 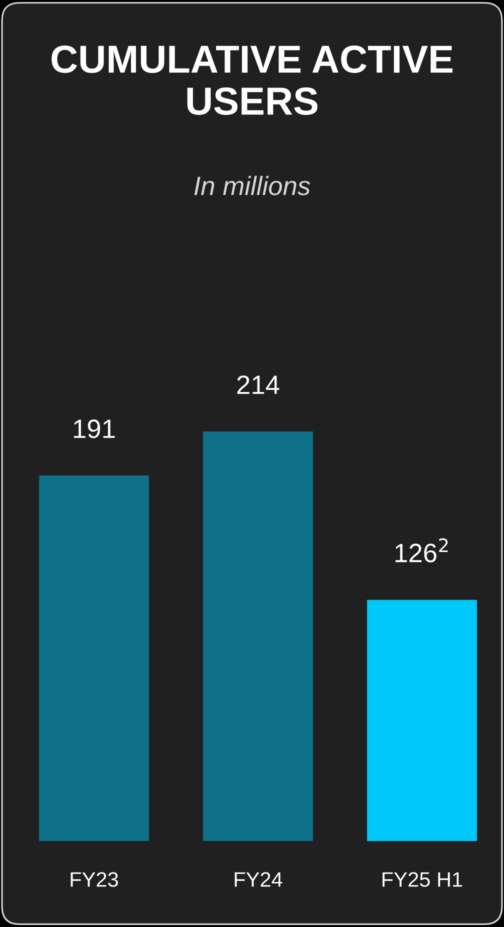 What do you see at coordinates (94, 429) in the screenshot?
I see `data-label: 191` at bounding box center [94, 429].